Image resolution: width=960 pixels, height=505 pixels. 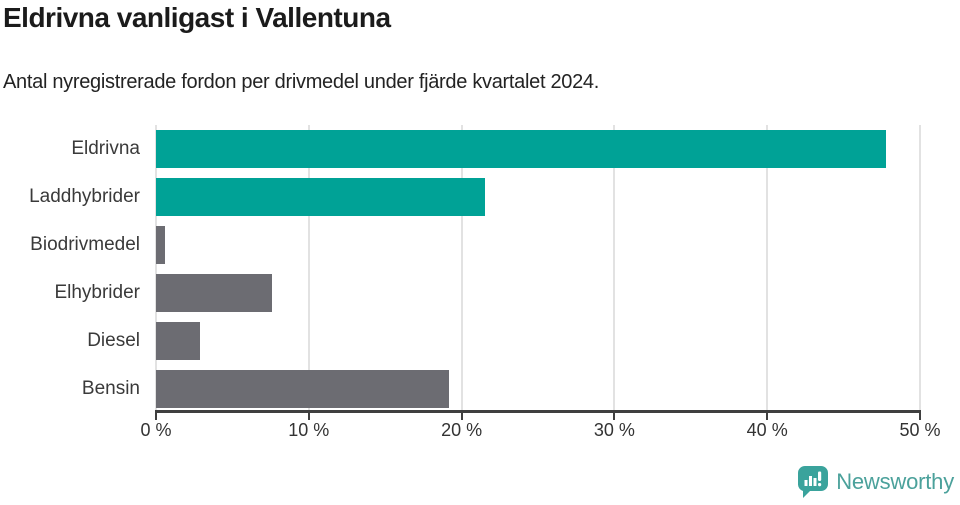 What do you see at coordinates (320, 197) in the screenshot?
I see `bar-laddhybrider` at bounding box center [320, 197].